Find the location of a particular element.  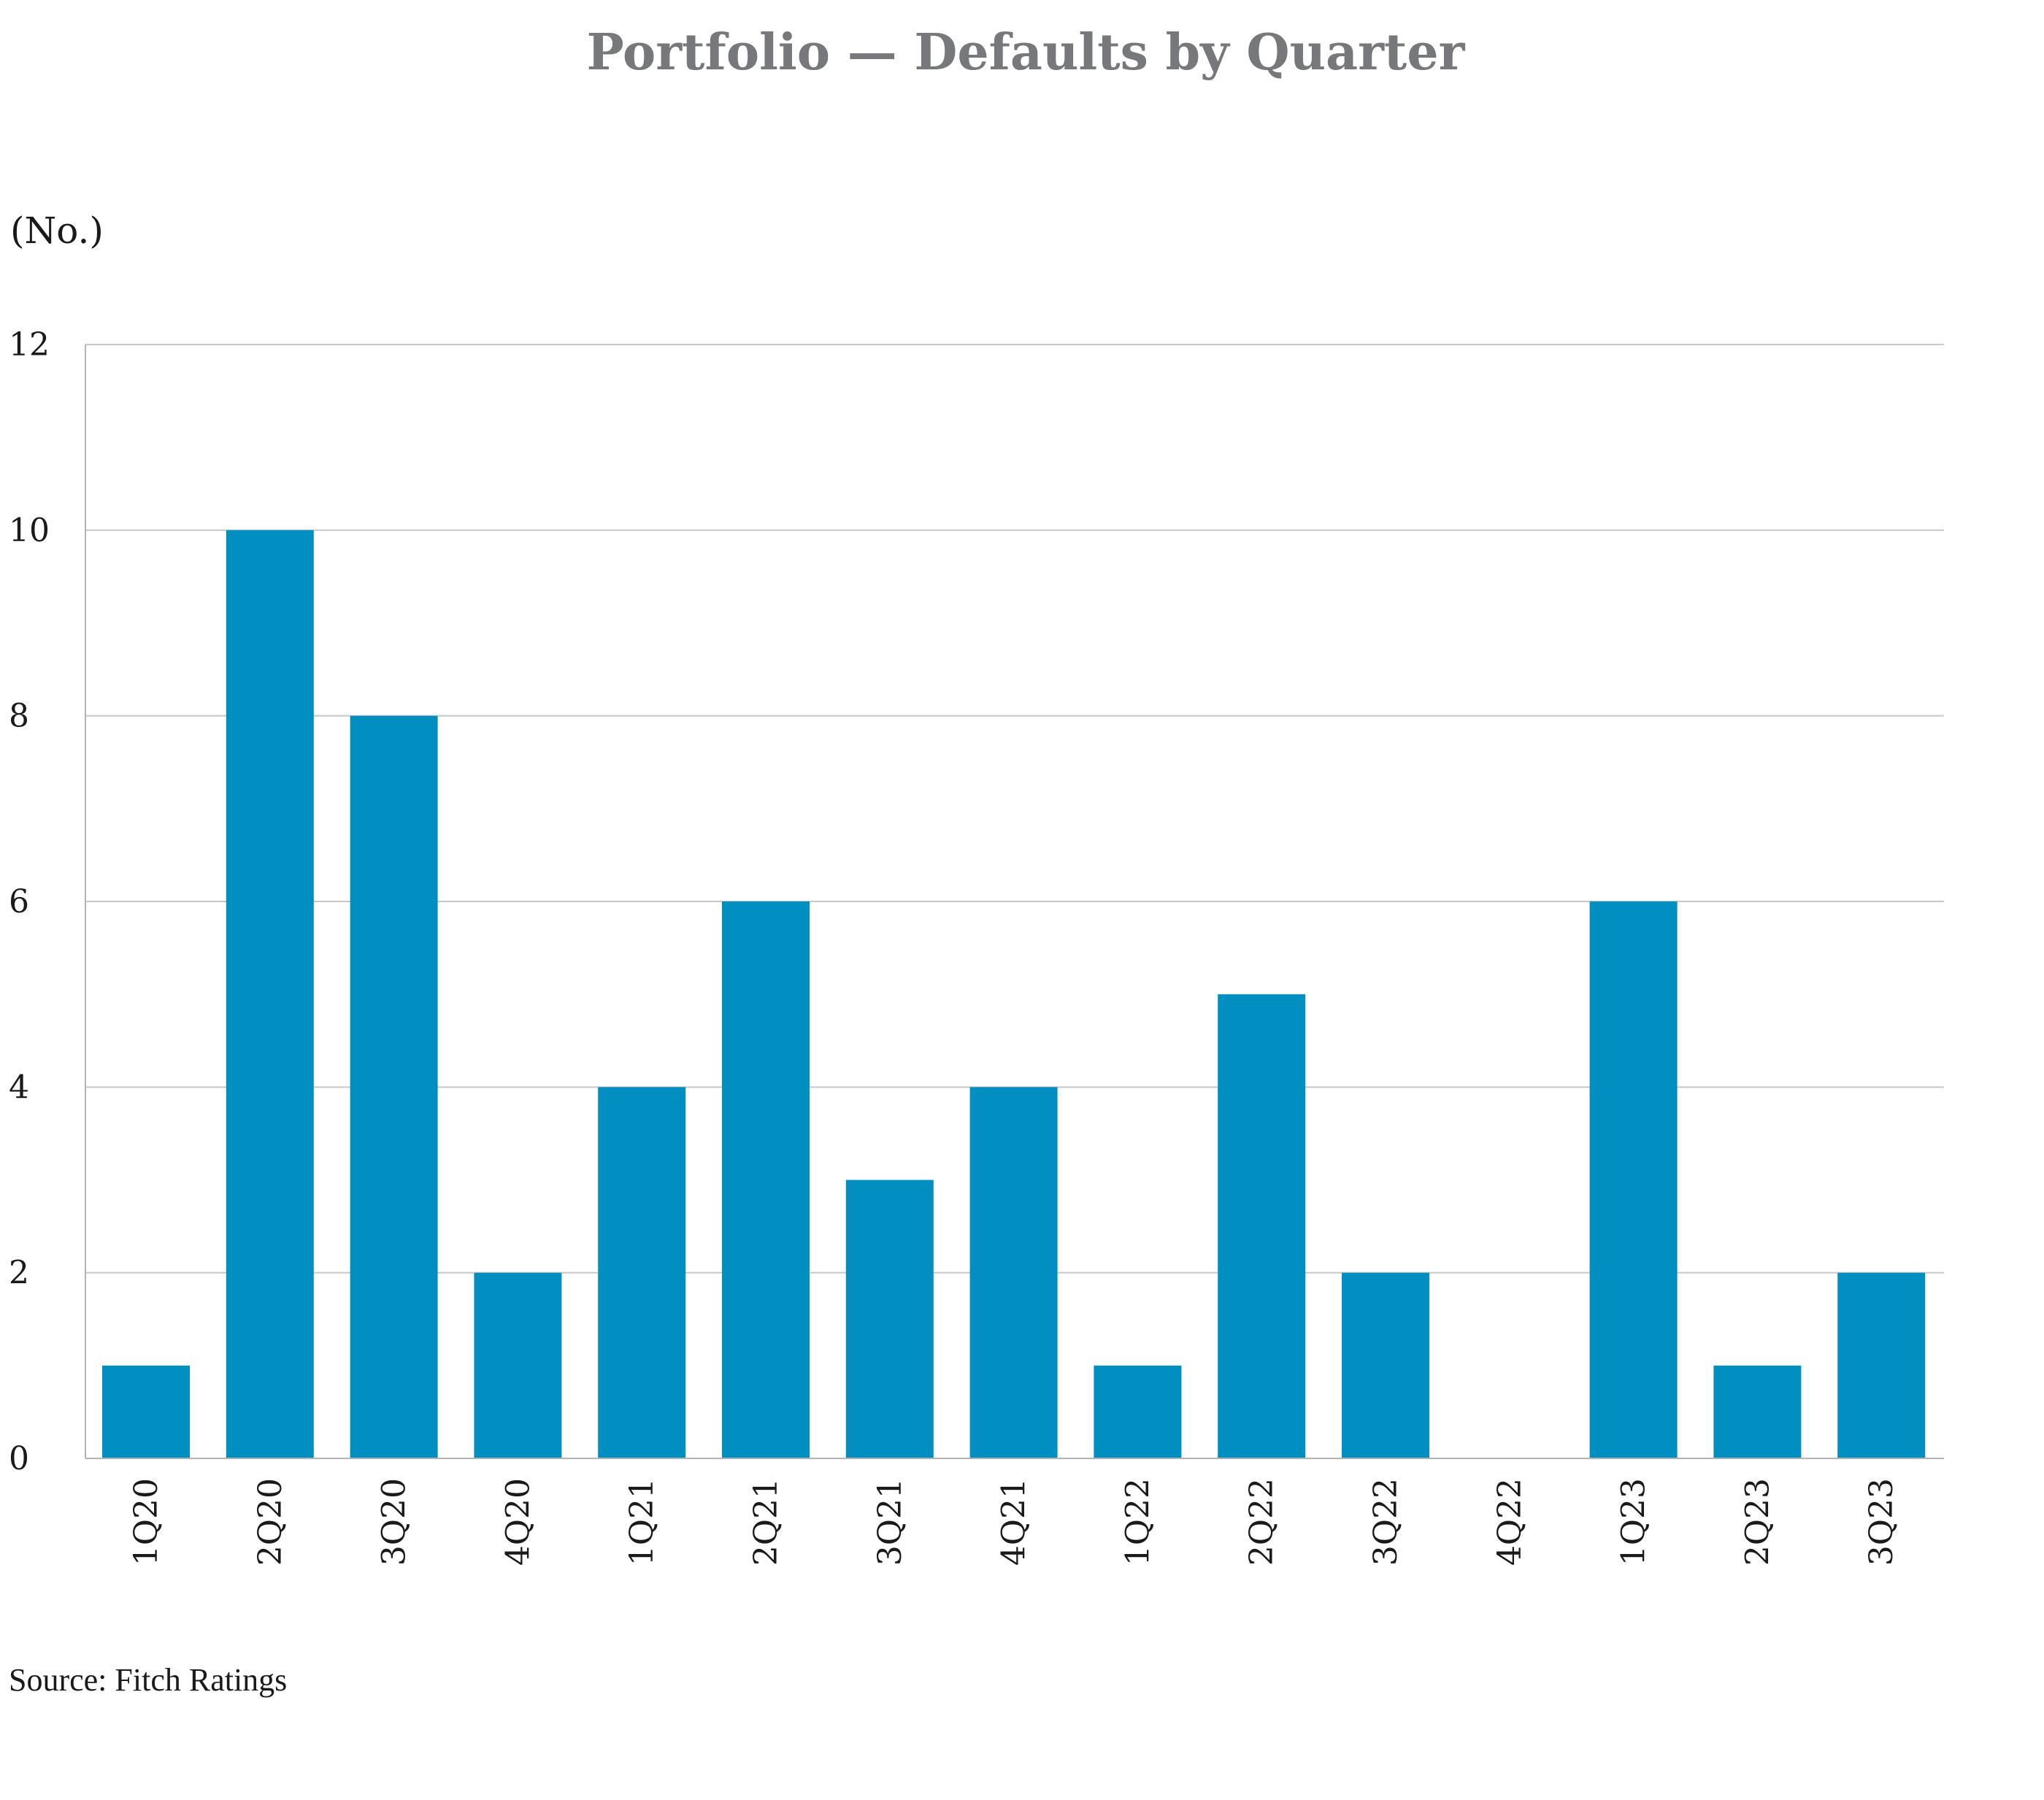

y-tick-label: 10 is located at coordinates (29, 531).